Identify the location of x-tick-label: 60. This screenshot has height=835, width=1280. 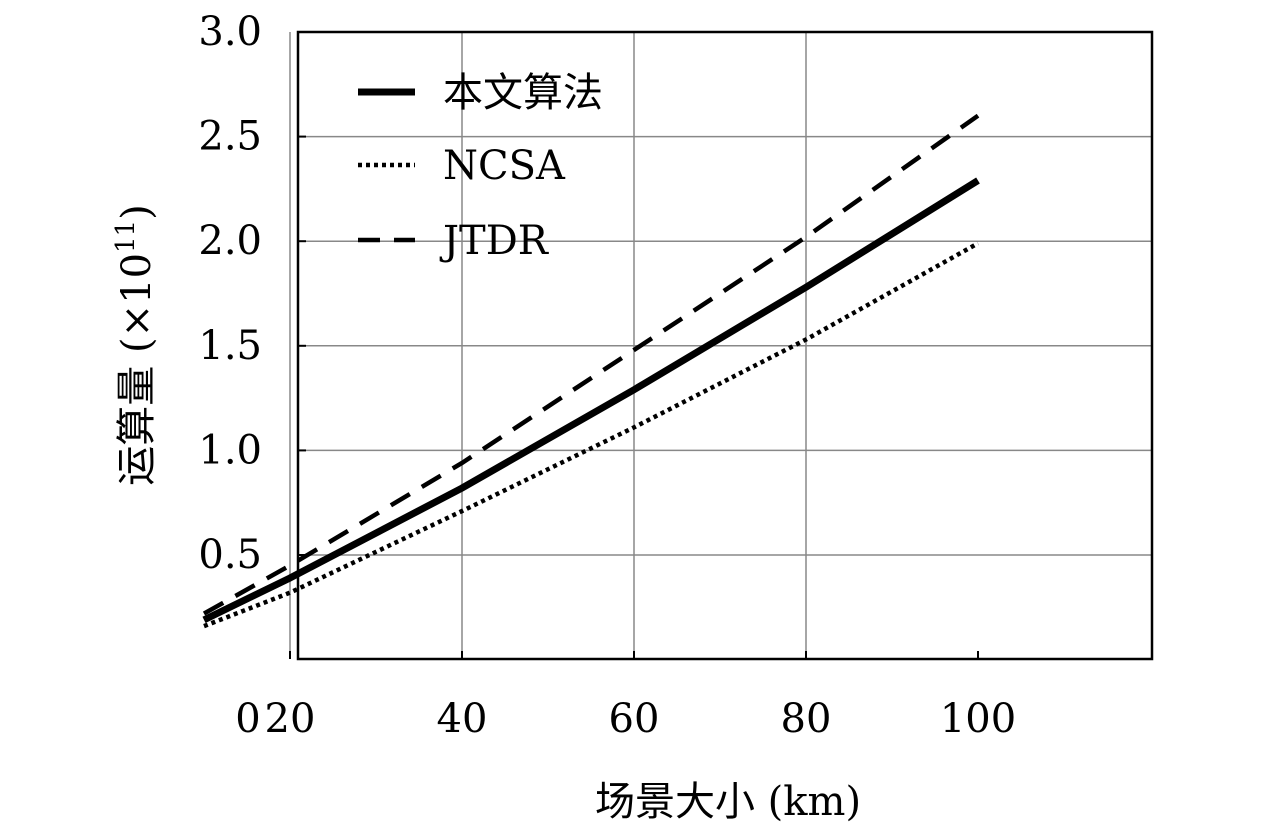
(634, 719).